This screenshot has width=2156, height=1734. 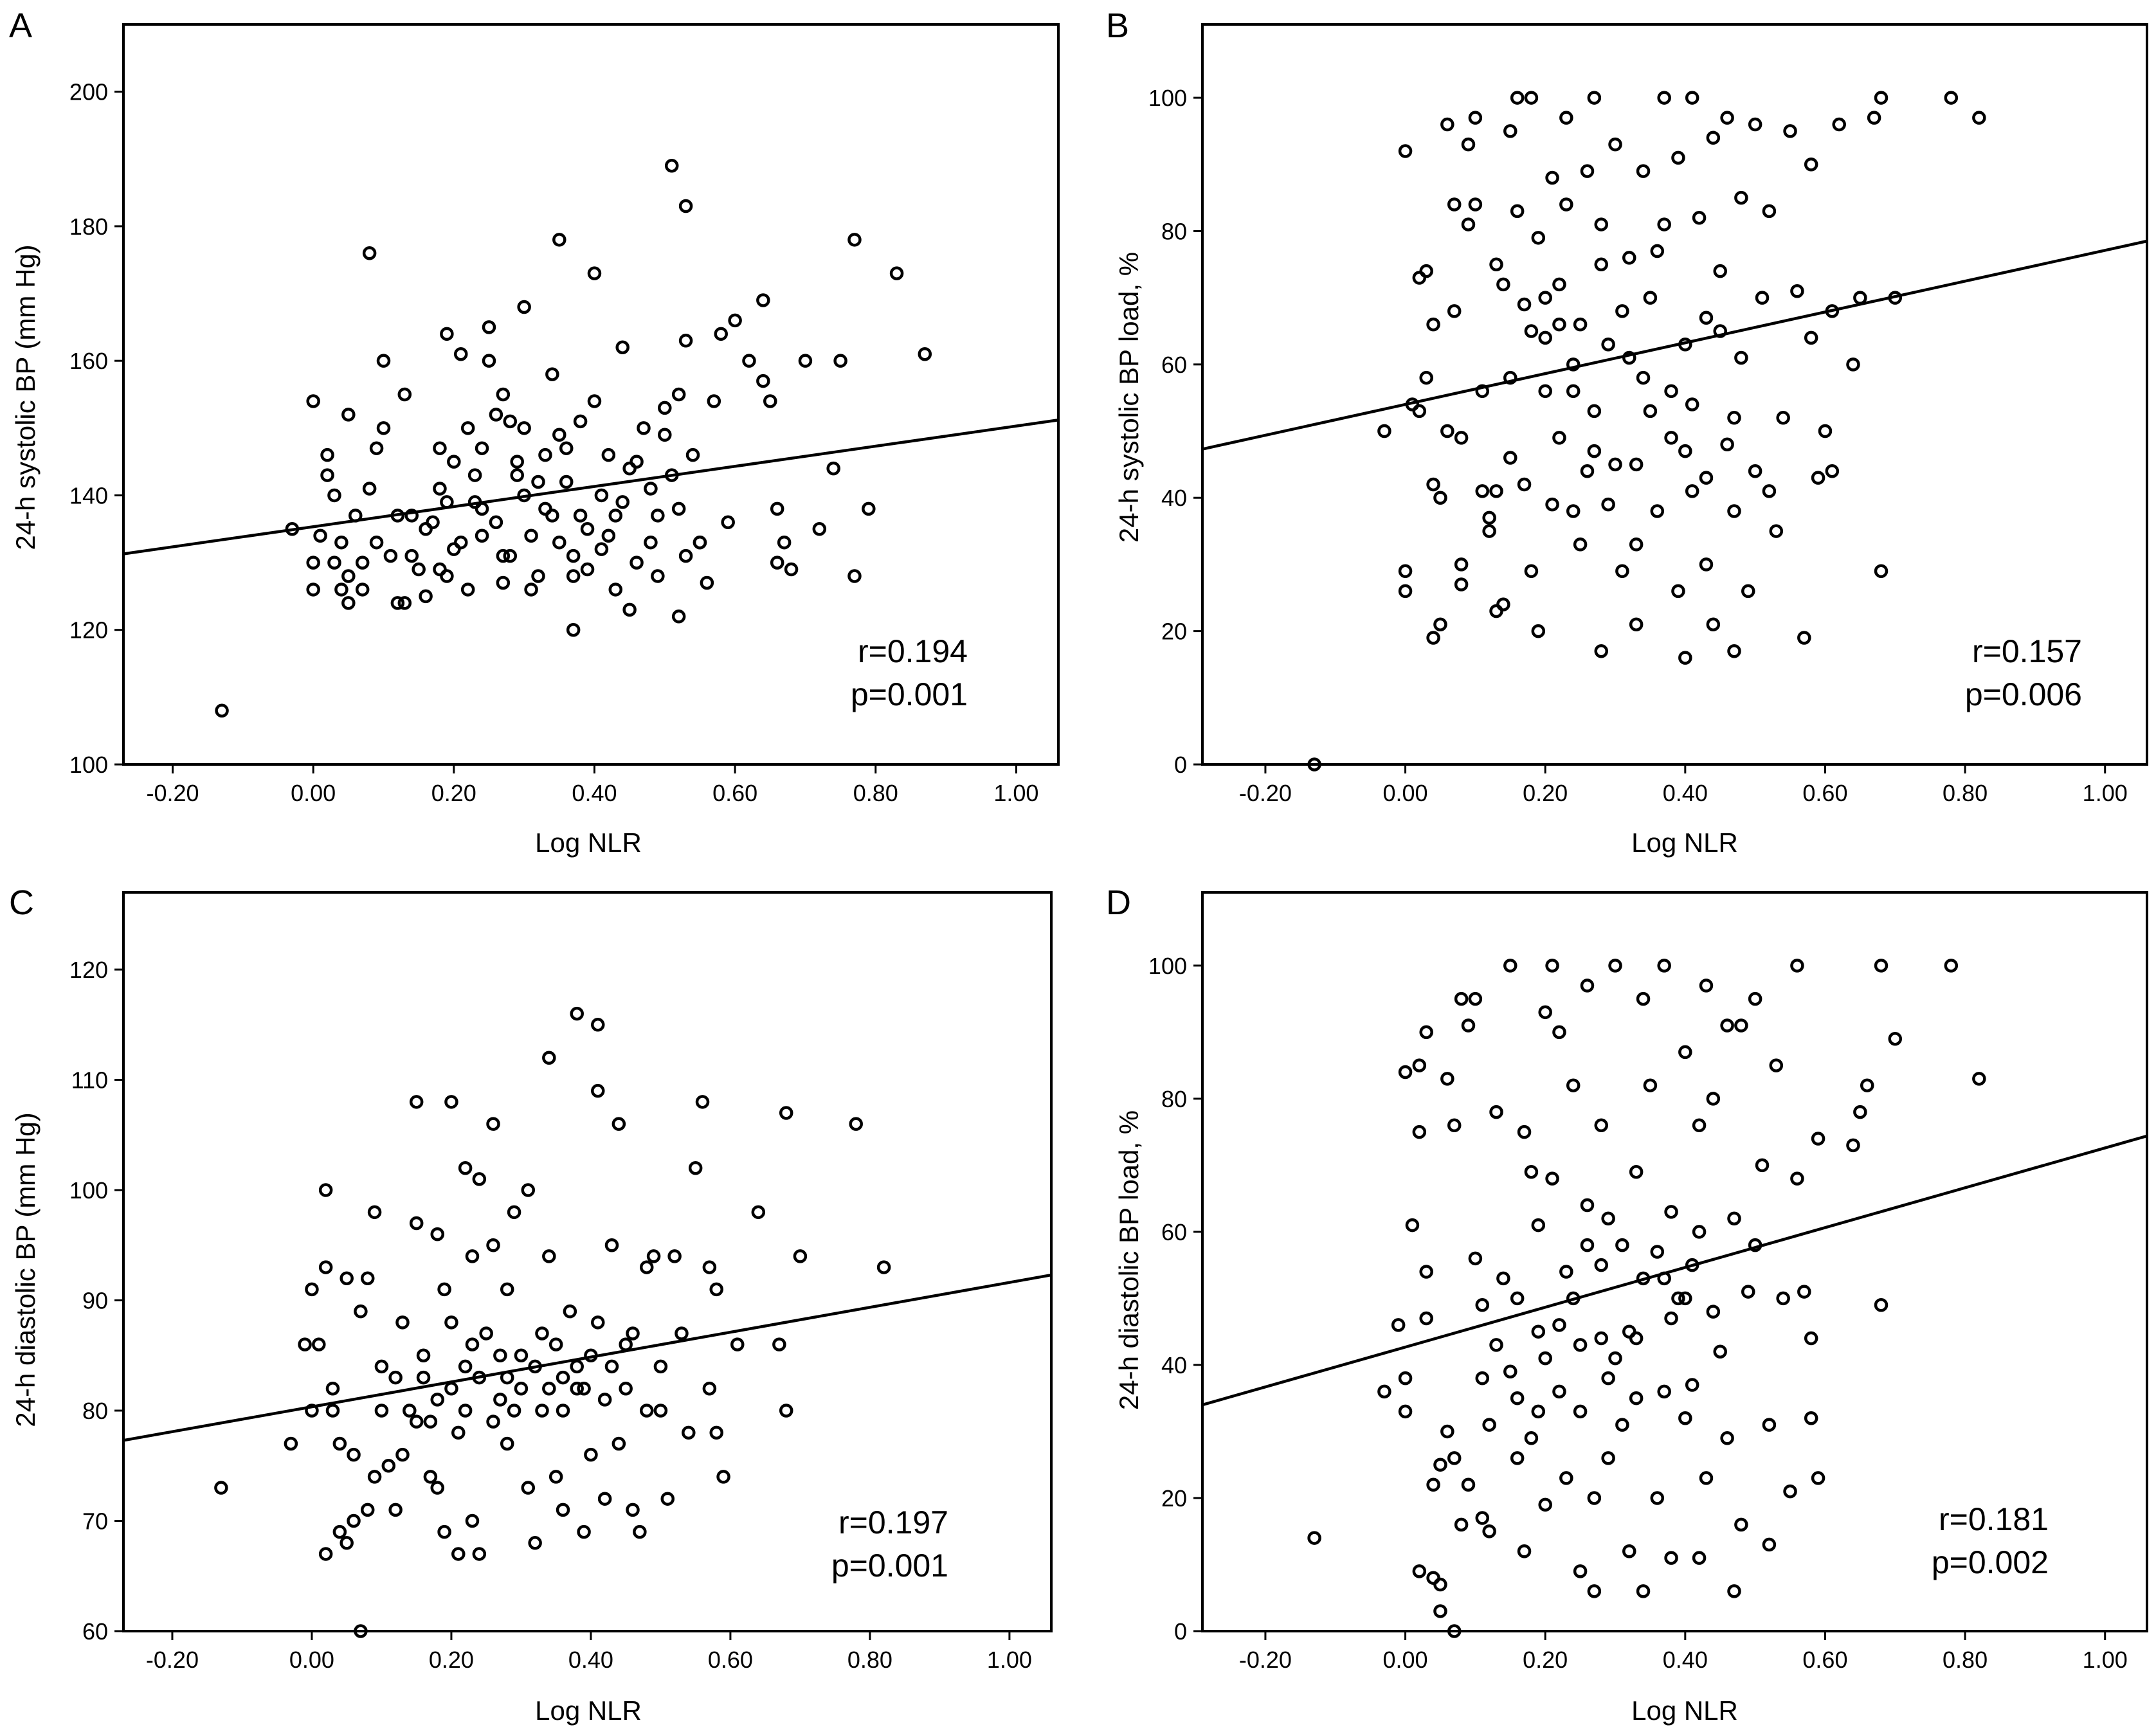 I want to click on panel-b-x-tick-label: 0.40, so click(x=1685, y=793).